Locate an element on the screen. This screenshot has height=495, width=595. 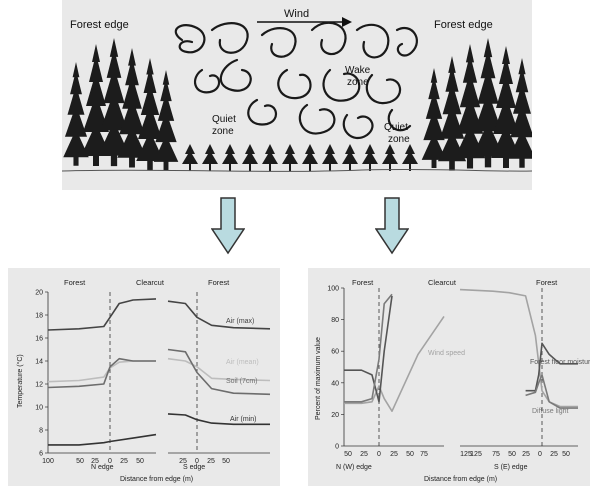
x-tick-labels: 100 50 25 0 25 50 25 0 25 50 is located at coordinates (136, 461).